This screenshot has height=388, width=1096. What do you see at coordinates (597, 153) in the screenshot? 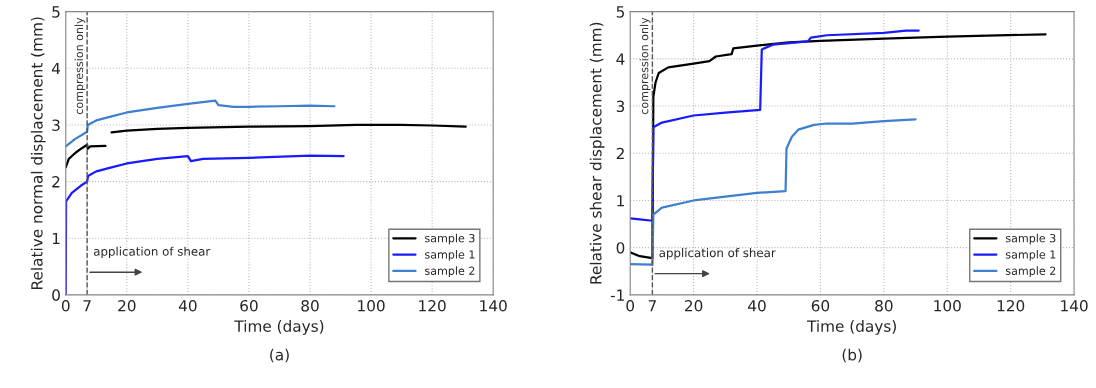
I see `y-axis-title: Relative shear displacement (mm)` at bounding box center [597, 153].